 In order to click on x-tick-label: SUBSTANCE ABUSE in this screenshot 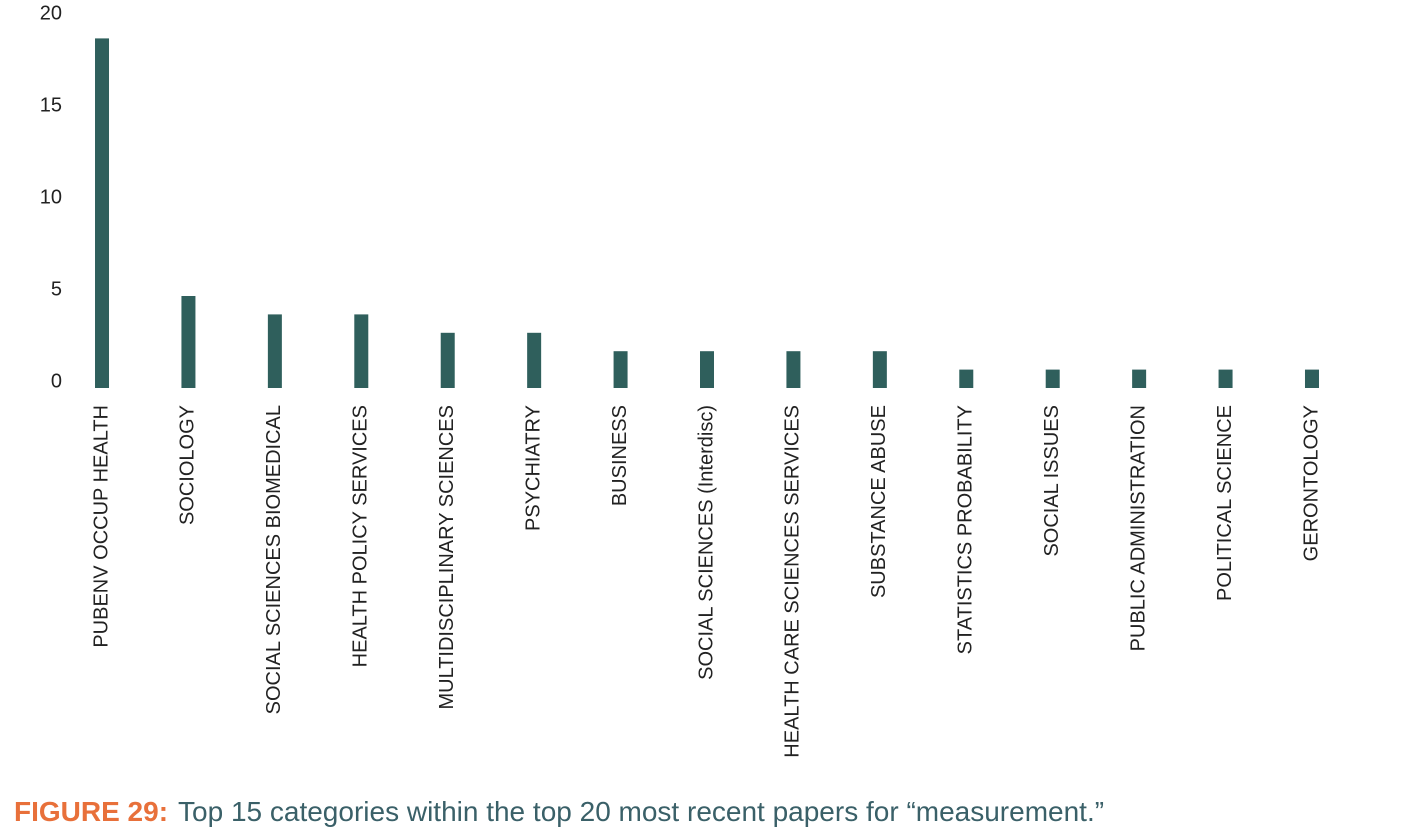, I will do `click(879, 501)`.